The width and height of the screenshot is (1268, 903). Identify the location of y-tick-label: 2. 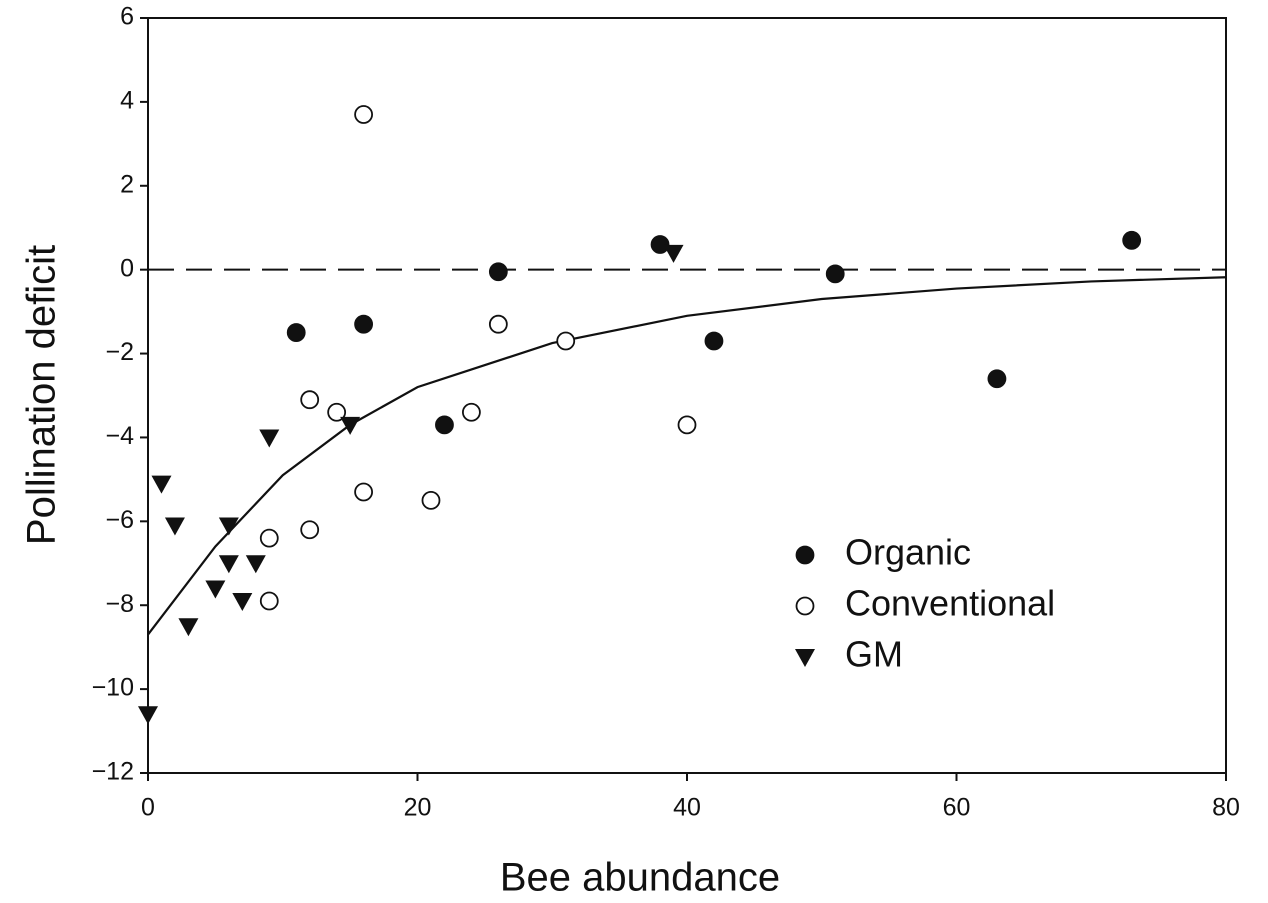
(127, 184).